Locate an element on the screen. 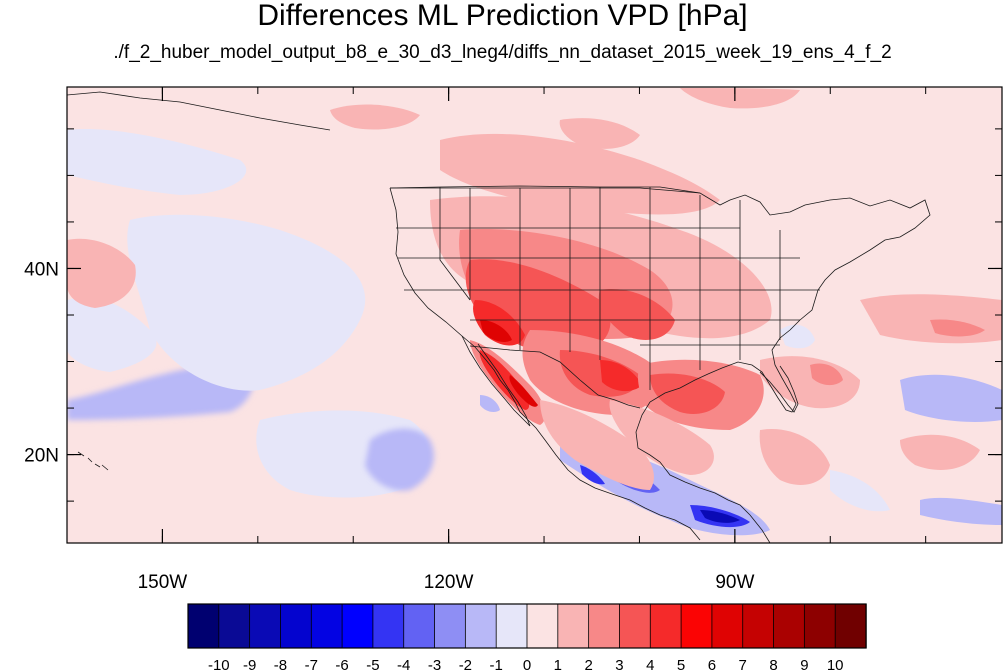 Image resolution: width=1005 pixels, height=672 pixels. y-tick-label: 20N is located at coordinates (41, 456).